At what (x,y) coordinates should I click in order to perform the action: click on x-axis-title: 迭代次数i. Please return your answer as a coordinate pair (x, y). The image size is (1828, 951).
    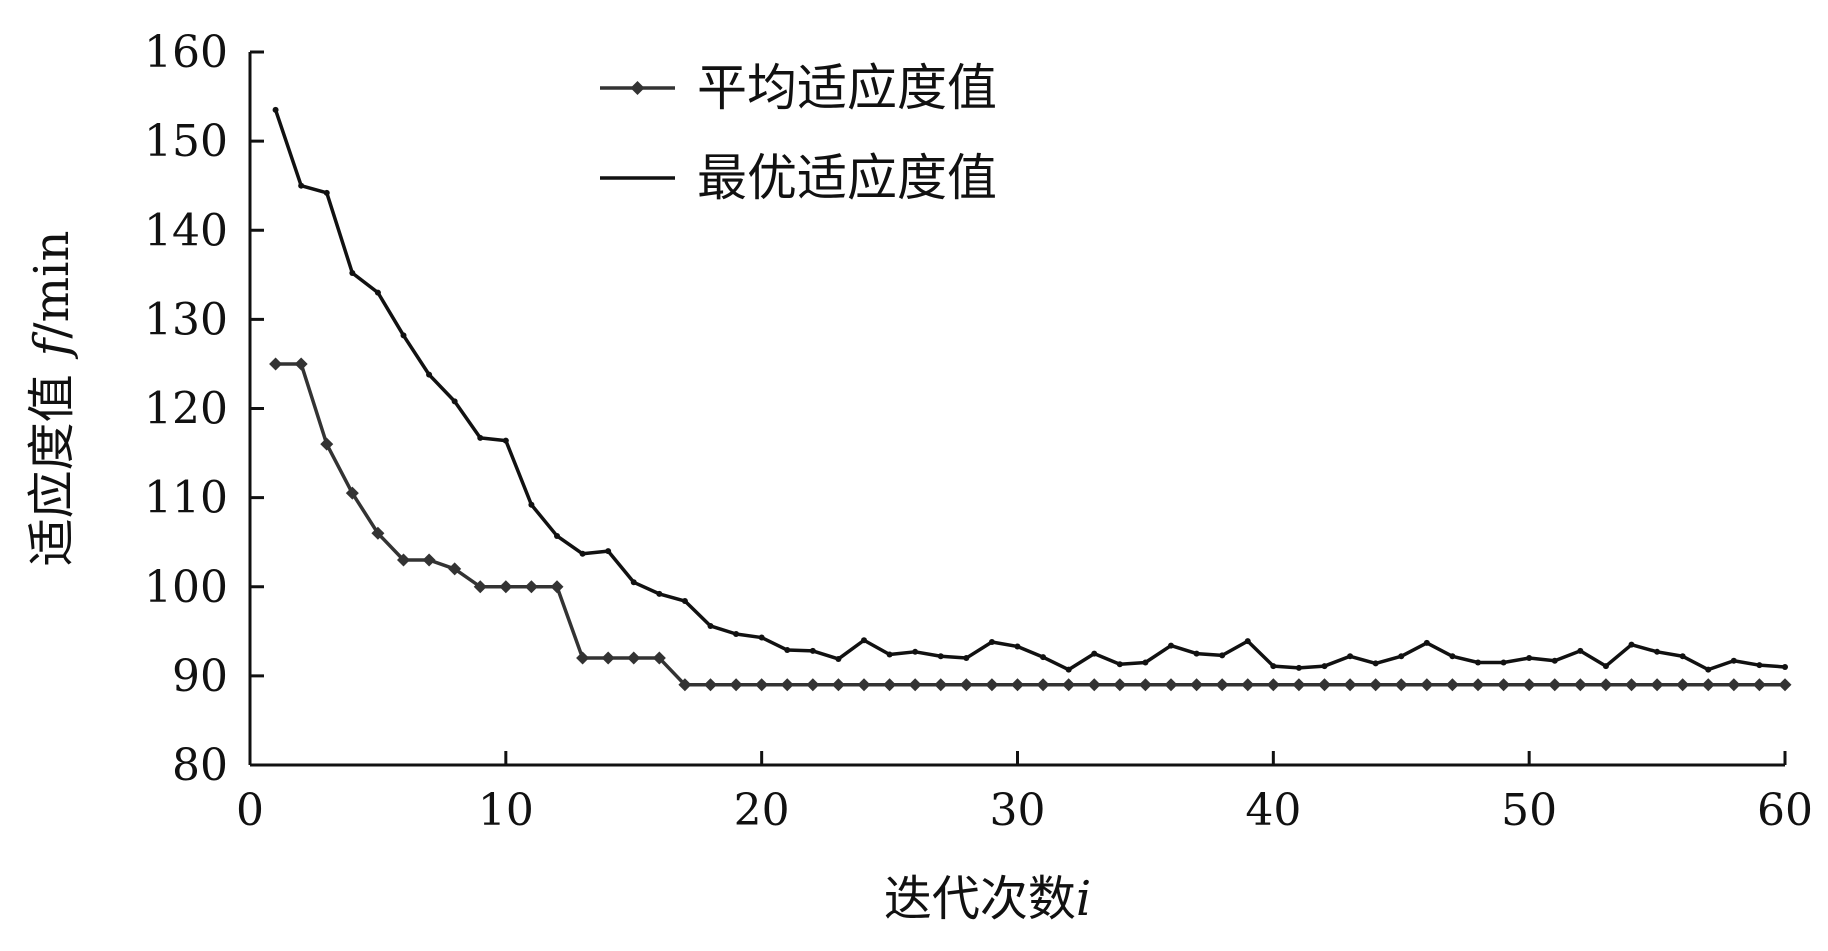
    Looking at the image, I should click on (987, 899).